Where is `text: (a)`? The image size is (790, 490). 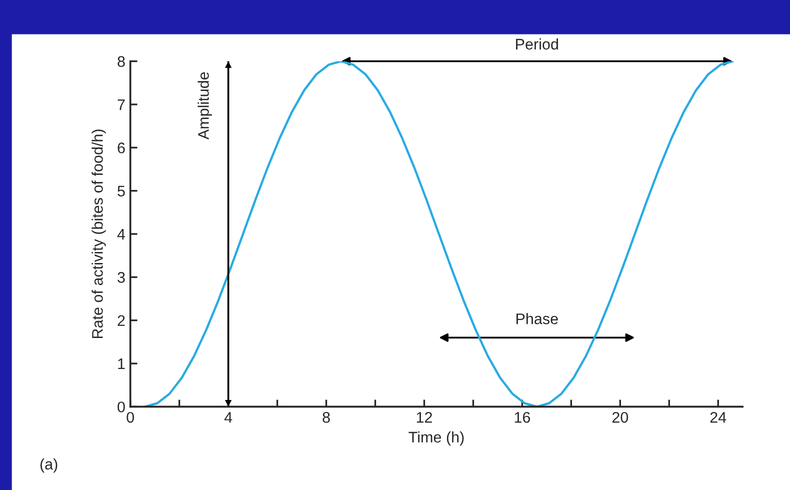 text: (a) is located at coordinates (49, 465).